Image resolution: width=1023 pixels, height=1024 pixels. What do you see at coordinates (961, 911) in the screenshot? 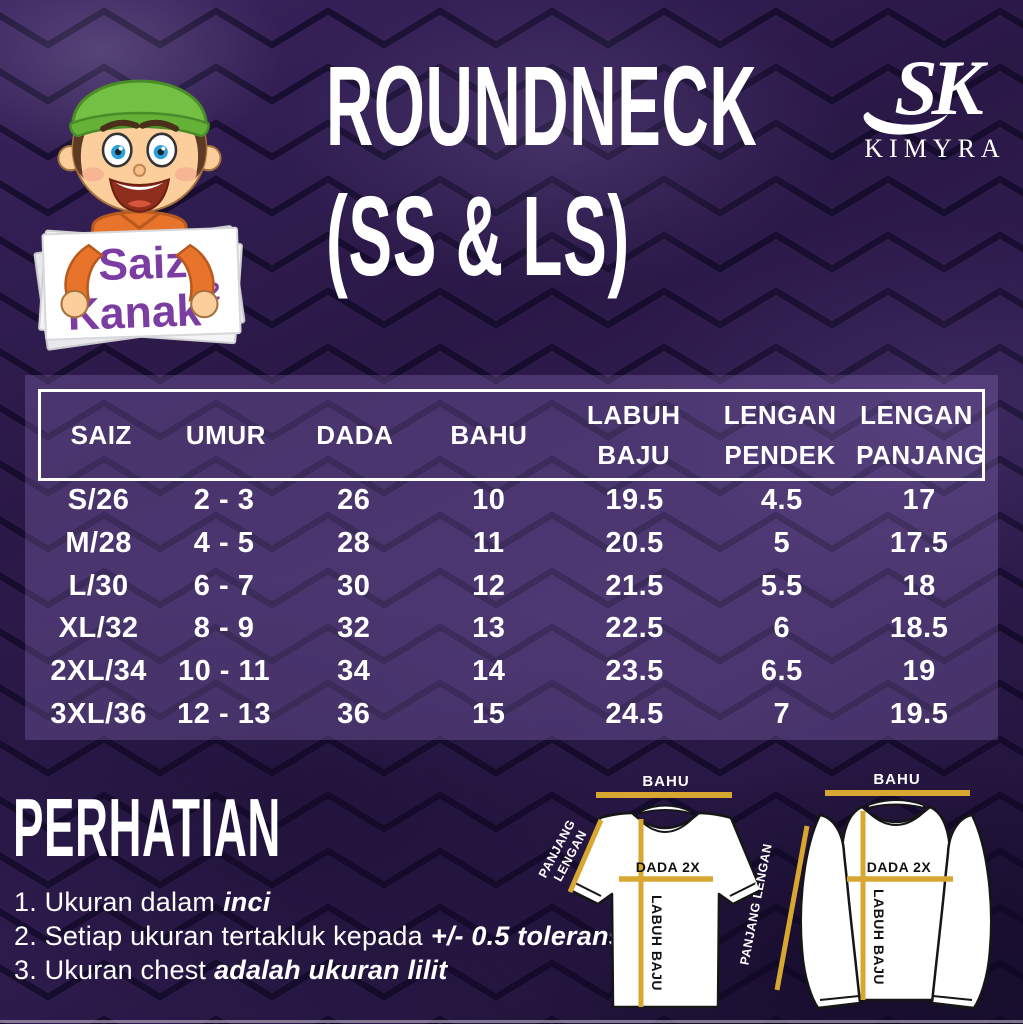
I see `right-sleeve-outline` at bounding box center [961, 911].